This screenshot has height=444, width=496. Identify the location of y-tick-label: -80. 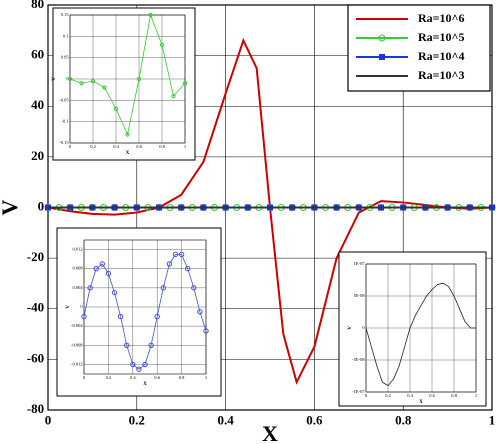
(35, 408).